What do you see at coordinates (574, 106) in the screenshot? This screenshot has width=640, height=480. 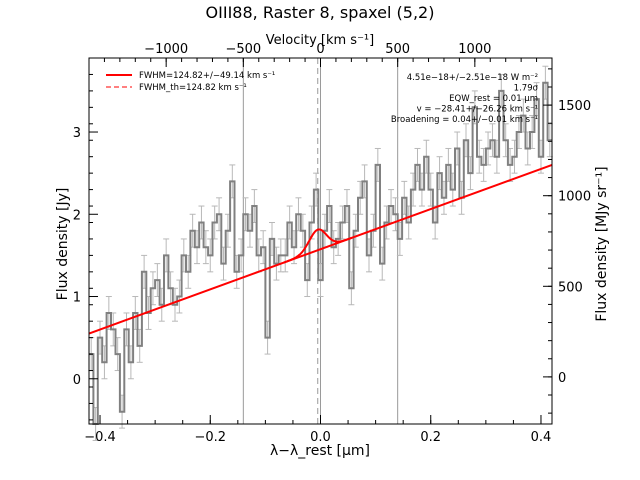 I see `right-tick-label: 1500` at bounding box center [574, 106].